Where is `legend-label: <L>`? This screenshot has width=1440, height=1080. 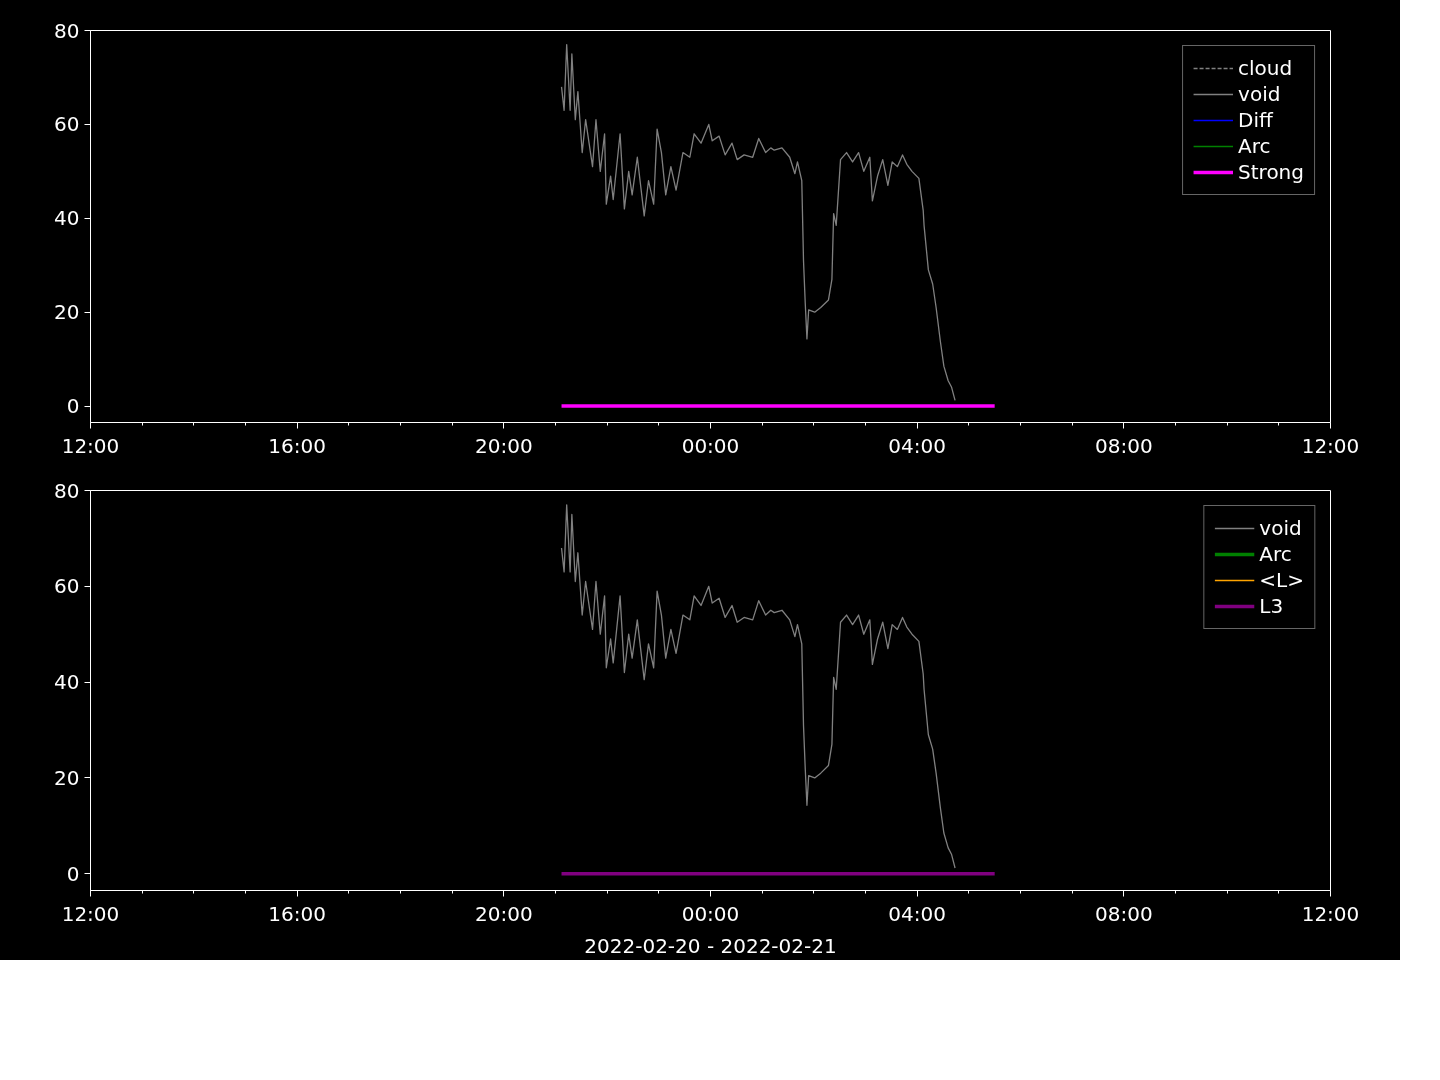
legend-label: <L> is located at coordinates (1281, 580).